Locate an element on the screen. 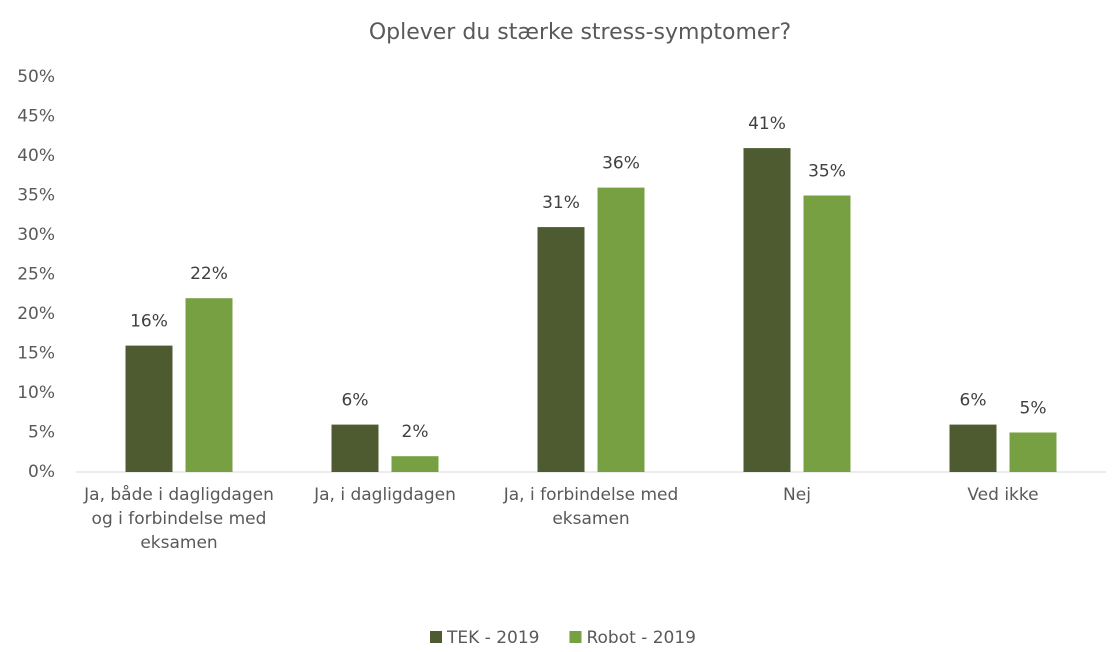 The width and height of the screenshot is (1114, 652). y-tick-label: 40% is located at coordinates (36, 156).